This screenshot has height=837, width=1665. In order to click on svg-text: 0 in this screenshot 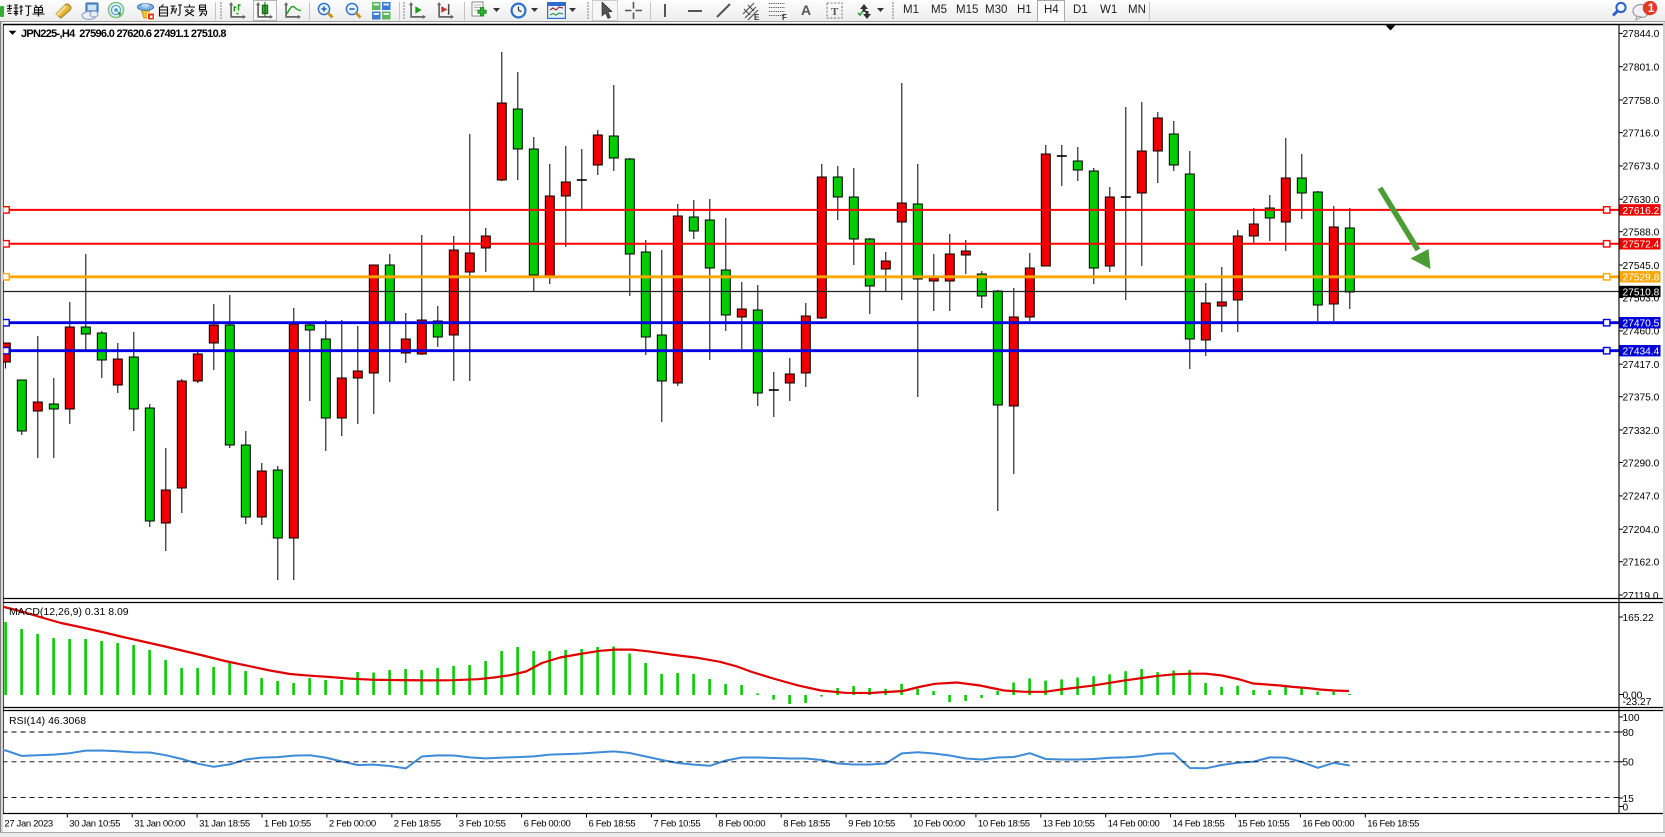, I will do `click(1626, 807)`.